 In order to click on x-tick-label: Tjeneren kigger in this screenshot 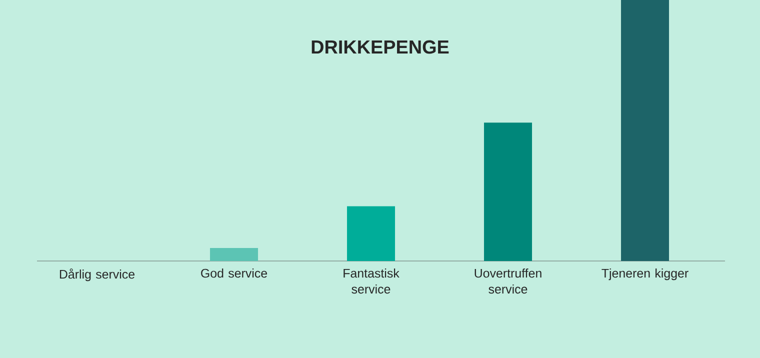, I will do `click(645, 274)`.